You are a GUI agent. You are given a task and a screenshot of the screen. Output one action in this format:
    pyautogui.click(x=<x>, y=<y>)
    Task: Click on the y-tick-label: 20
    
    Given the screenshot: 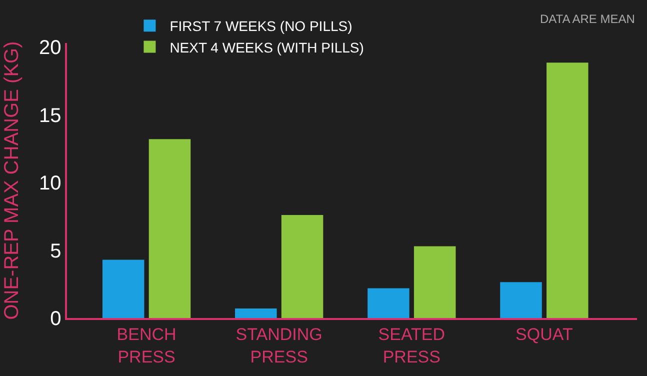 What is the action you would take?
    pyautogui.click(x=50, y=48)
    